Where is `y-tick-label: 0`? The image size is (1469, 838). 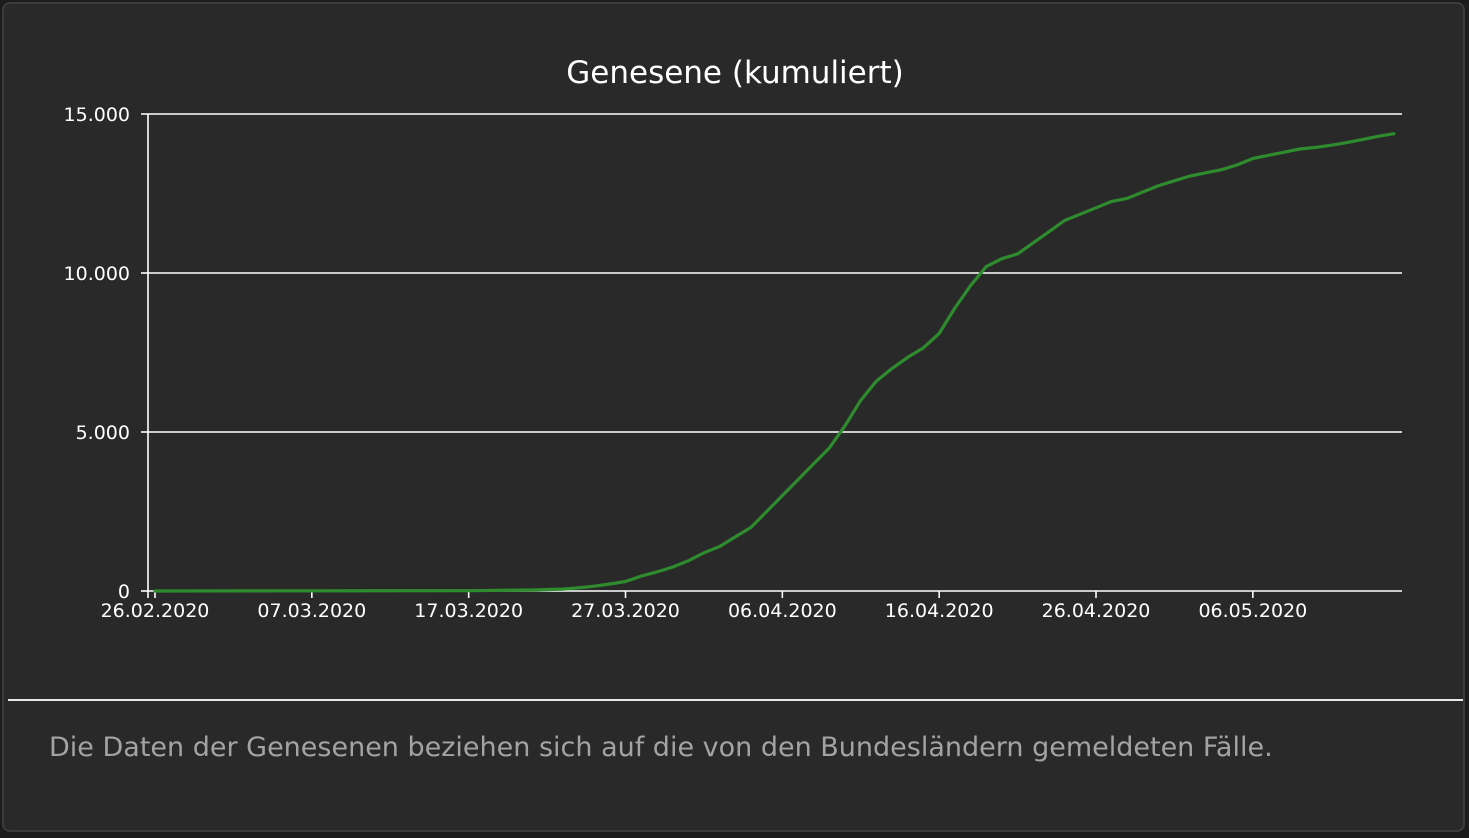 y-tick-label: 0 is located at coordinates (124, 592).